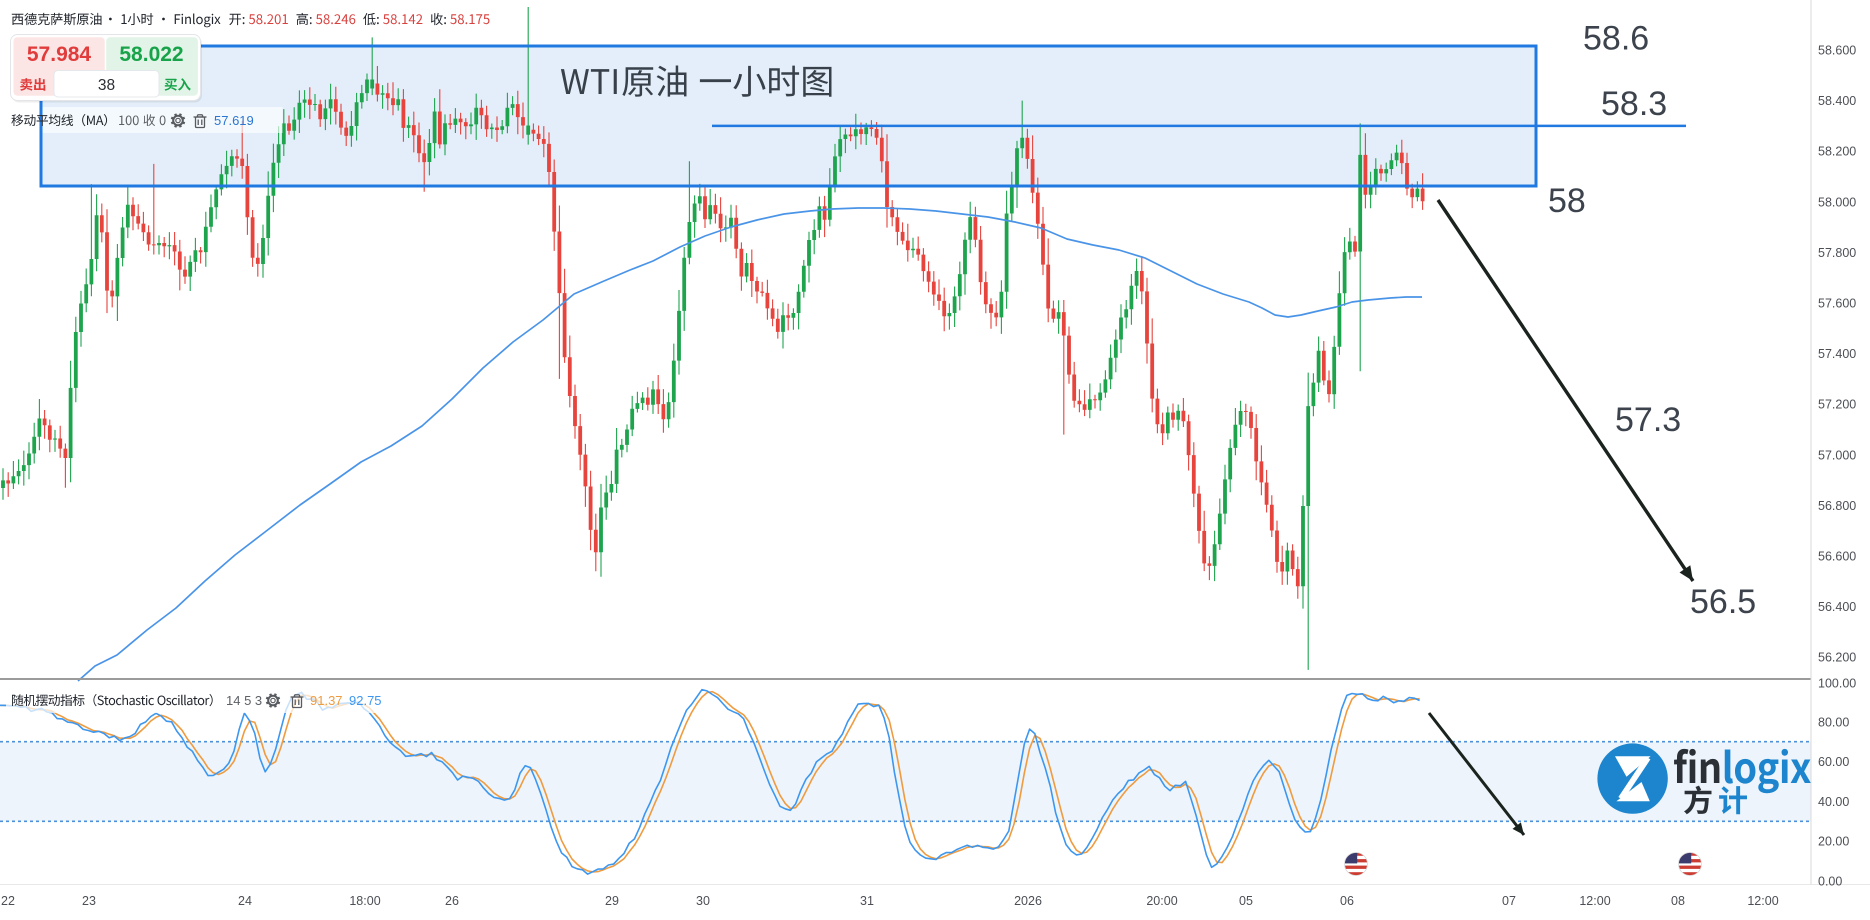 The height and width of the screenshot is (920, 1870). Describe the element at coordinates (612, 901) in the screenshot. I see `svg-text: 29` at that location.